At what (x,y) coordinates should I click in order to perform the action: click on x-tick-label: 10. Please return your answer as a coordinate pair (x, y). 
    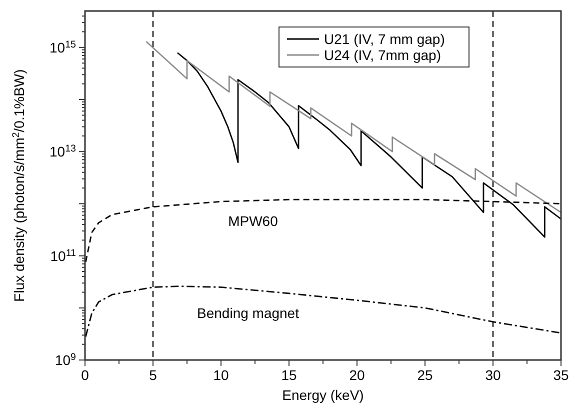
    Looking at the image, I should click on (221, 375).